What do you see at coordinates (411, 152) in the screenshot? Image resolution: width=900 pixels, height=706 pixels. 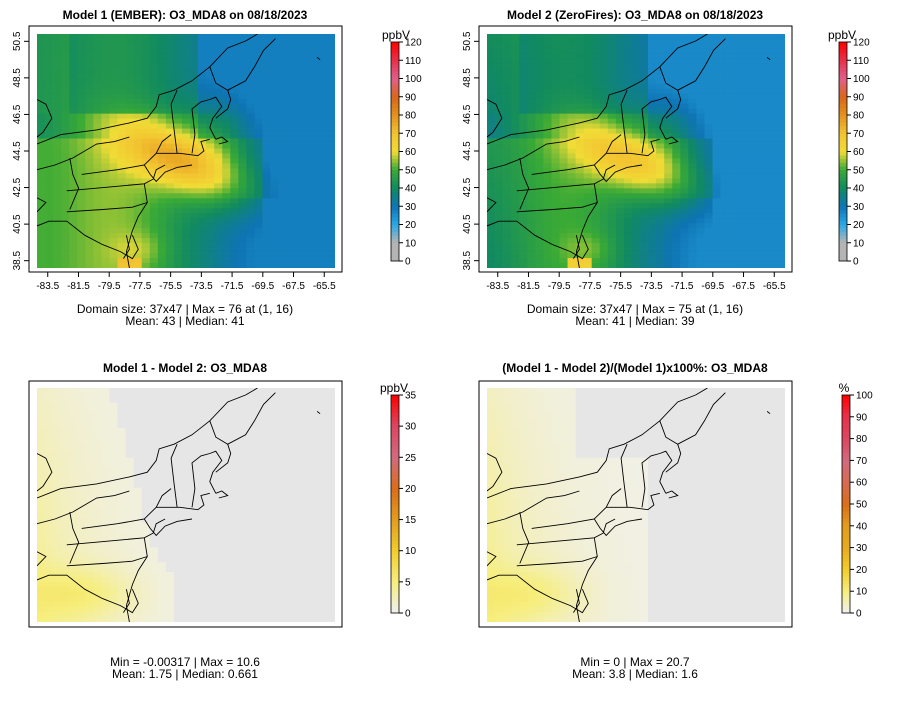 I see `colorbar-tick-label: 60` at bounding box center [411, 152].